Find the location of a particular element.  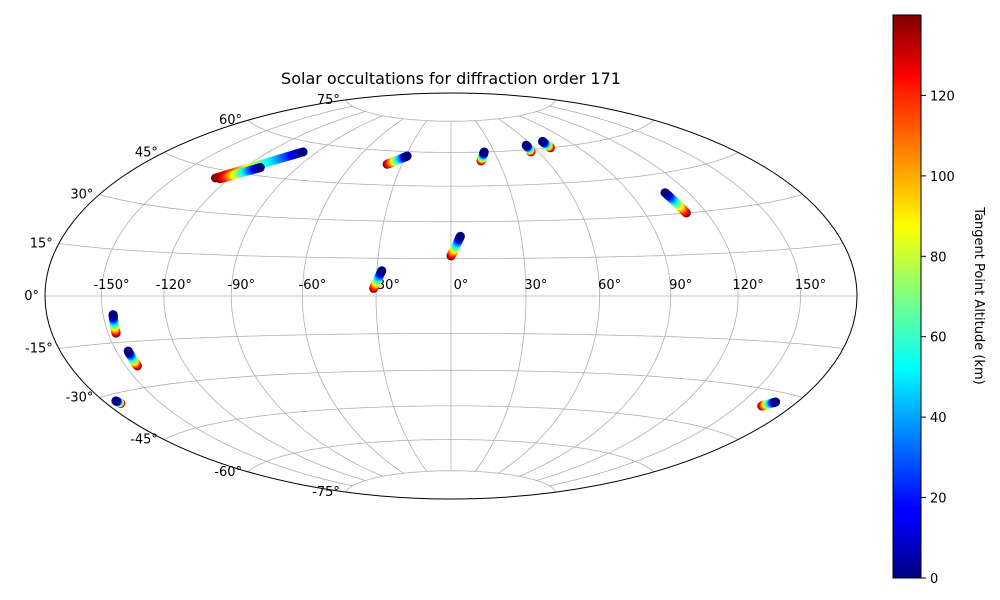

longitude-tick-label: 30° is located at coordinates (535, 285).